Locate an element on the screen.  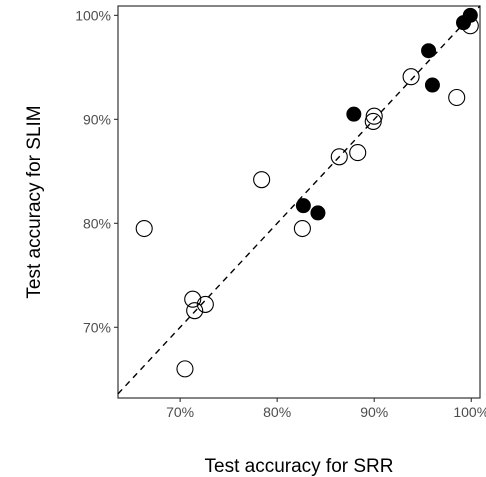
y-tick-label: 90% is located at coordinates (97, 119).